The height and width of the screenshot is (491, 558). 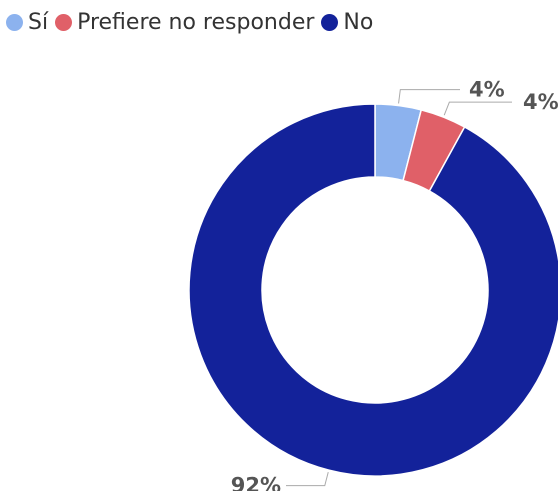 What do you see at coordinates (330, 22) in the screenshot?
I see `legend-swatch-no` at bounding box center [330, 22].